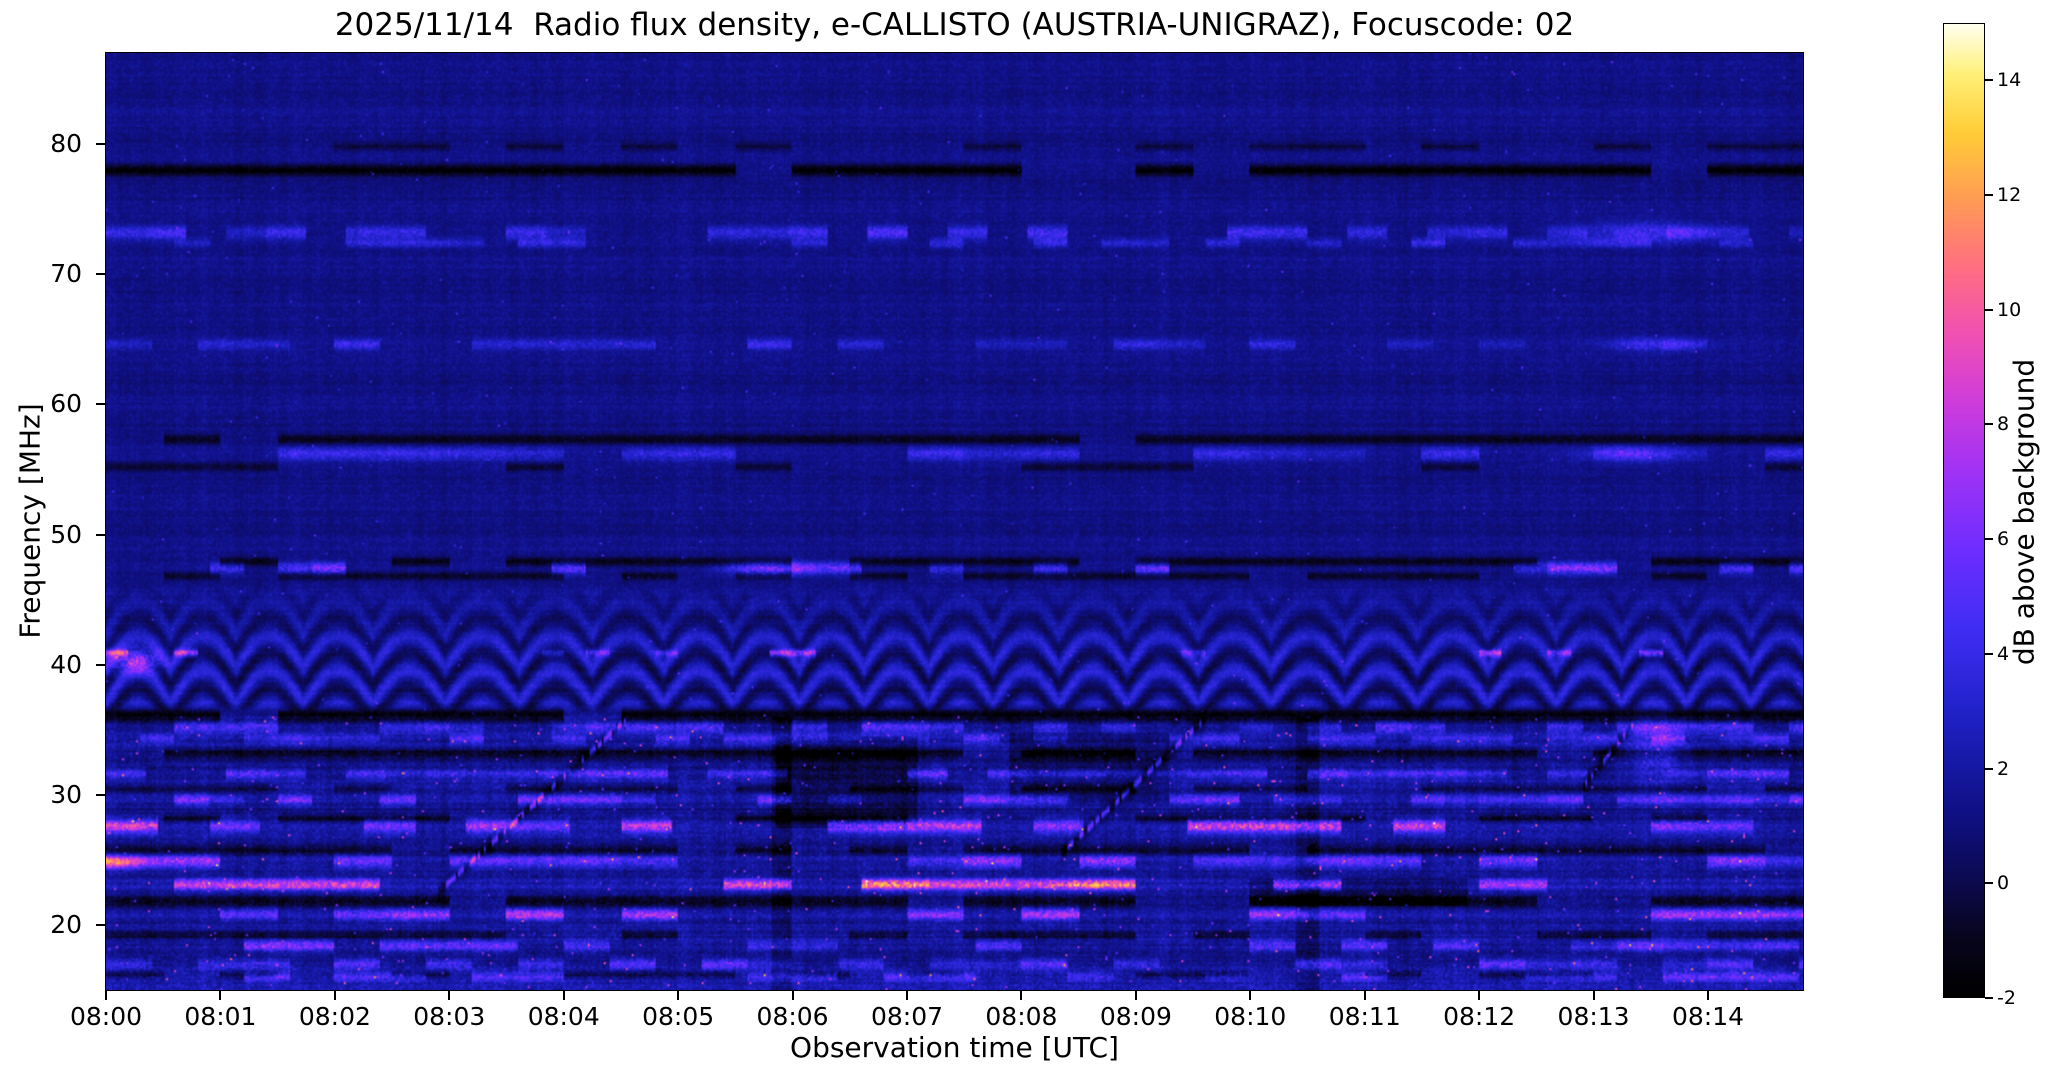  What do you see at coordinates (2003, 768) in the screenshot?
I see `colorbar-tick-label: 2` at bounding box center [2003, 768].